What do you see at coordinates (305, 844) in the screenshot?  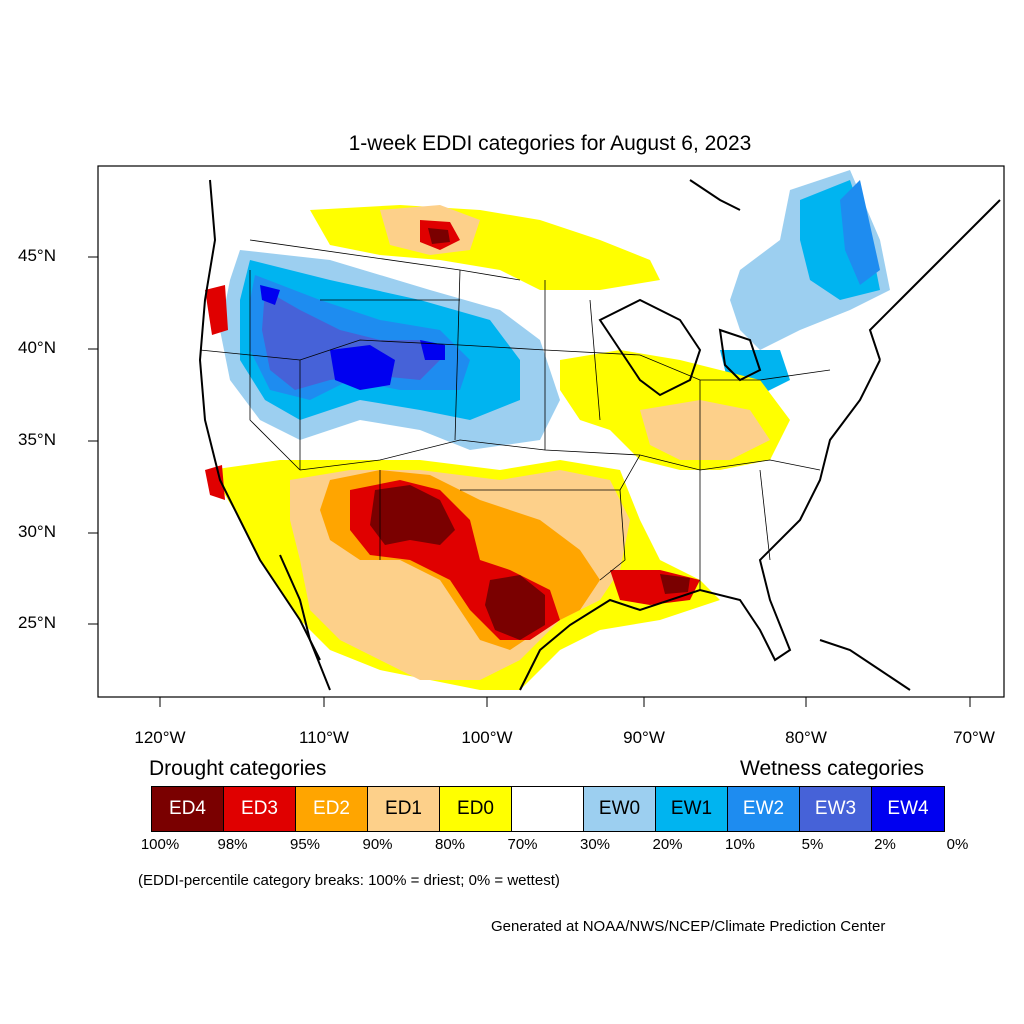 I see `legend-break-label: 95%` at bounding box center [305, 844].